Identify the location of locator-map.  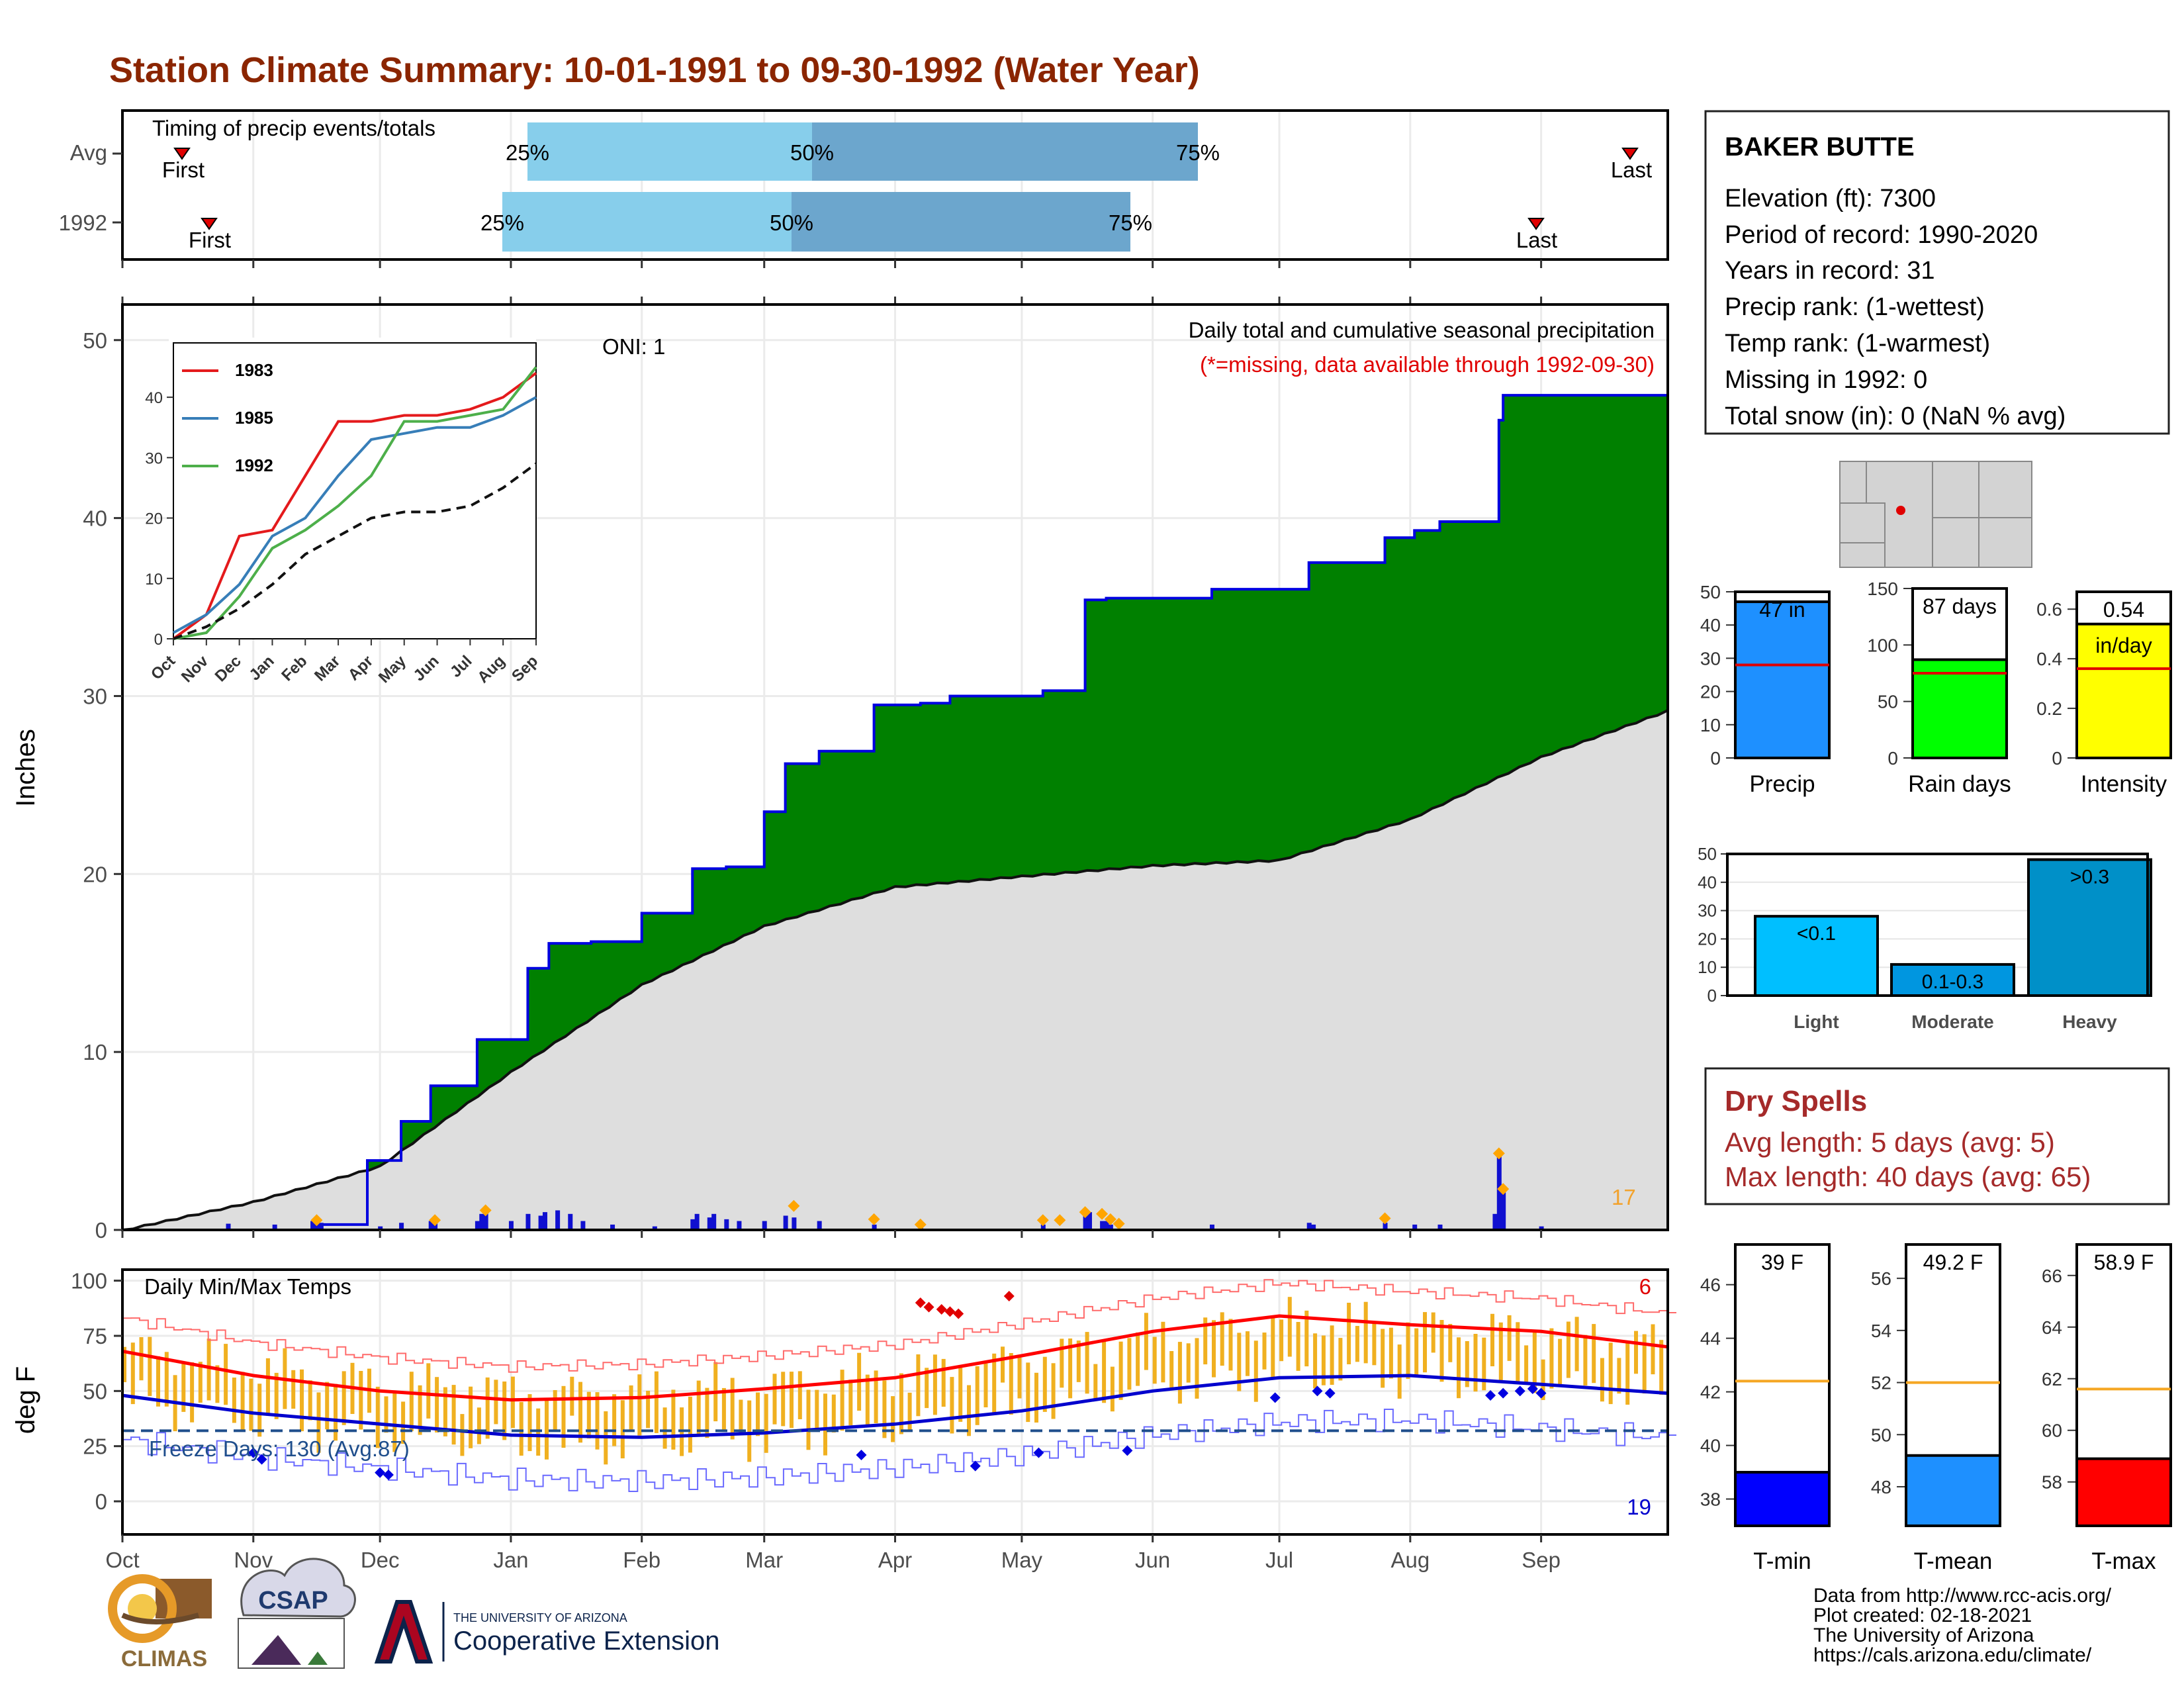
(1935, 514).